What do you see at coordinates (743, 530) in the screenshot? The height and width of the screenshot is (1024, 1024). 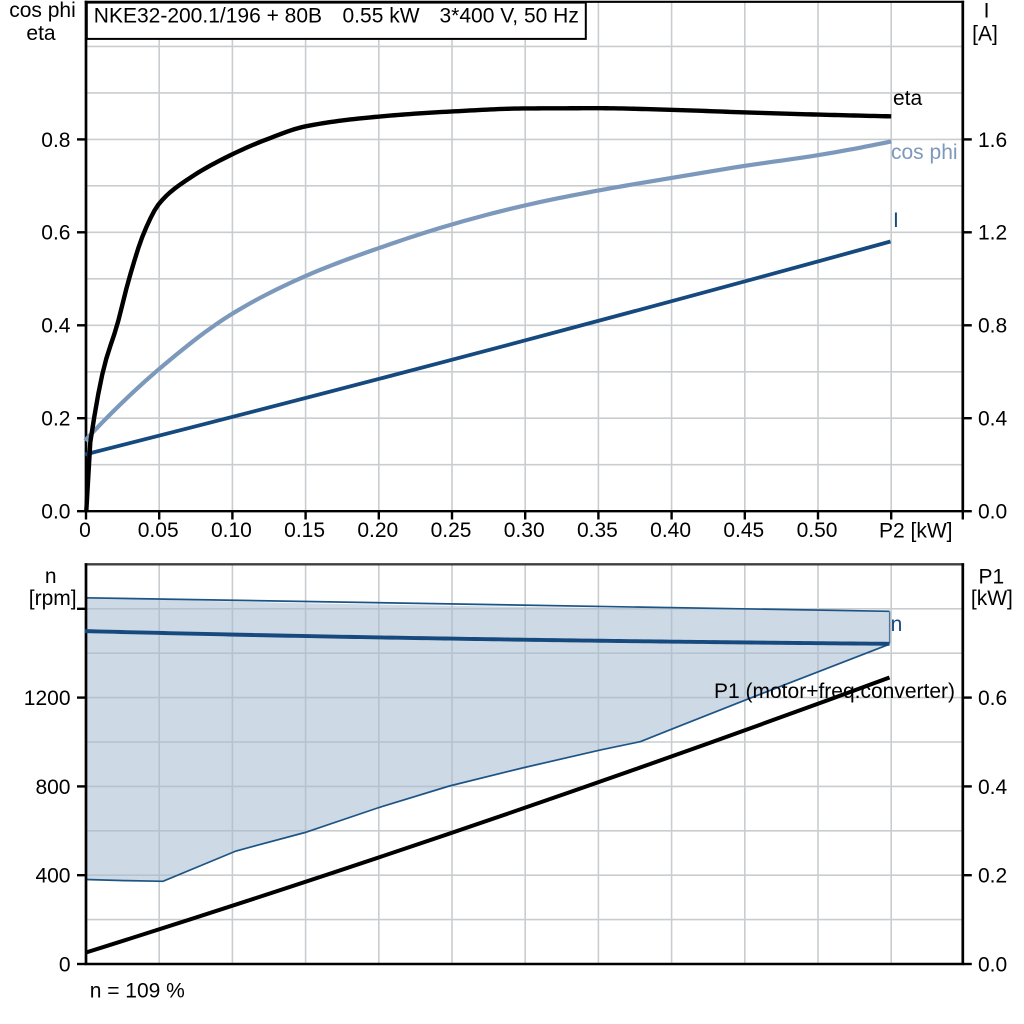 I see `svg-text: 0.45` at bounding box center [743, 530].